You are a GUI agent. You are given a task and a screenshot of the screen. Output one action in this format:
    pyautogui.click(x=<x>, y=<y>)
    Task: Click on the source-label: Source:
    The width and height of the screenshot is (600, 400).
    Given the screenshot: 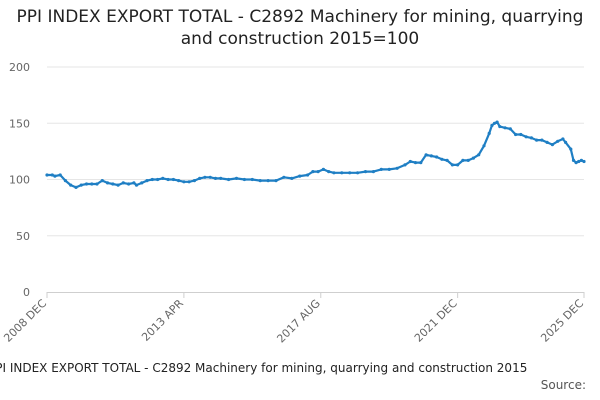 What is the action you would take?
    pyautogui.click(x=563, y=385)
    